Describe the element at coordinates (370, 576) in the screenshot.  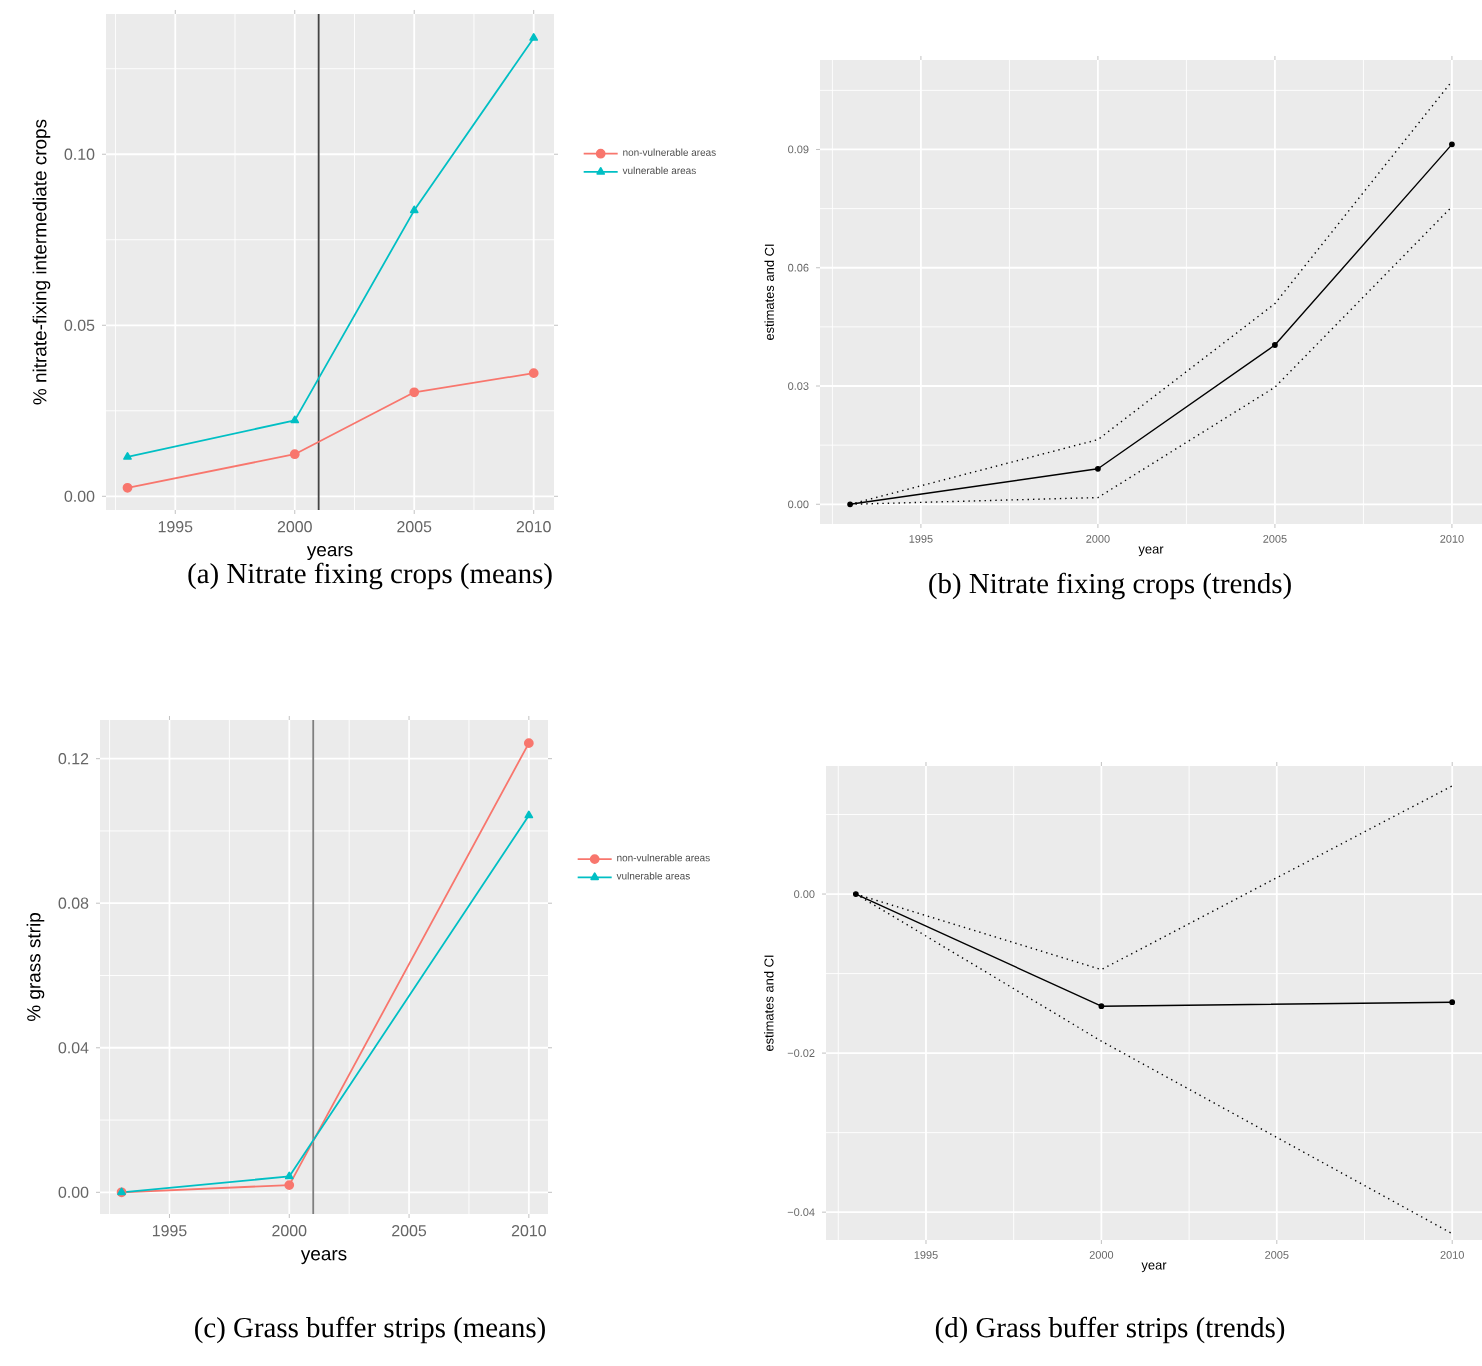
I see `text: (a) Nitrate fixing crops (means)` at that location.